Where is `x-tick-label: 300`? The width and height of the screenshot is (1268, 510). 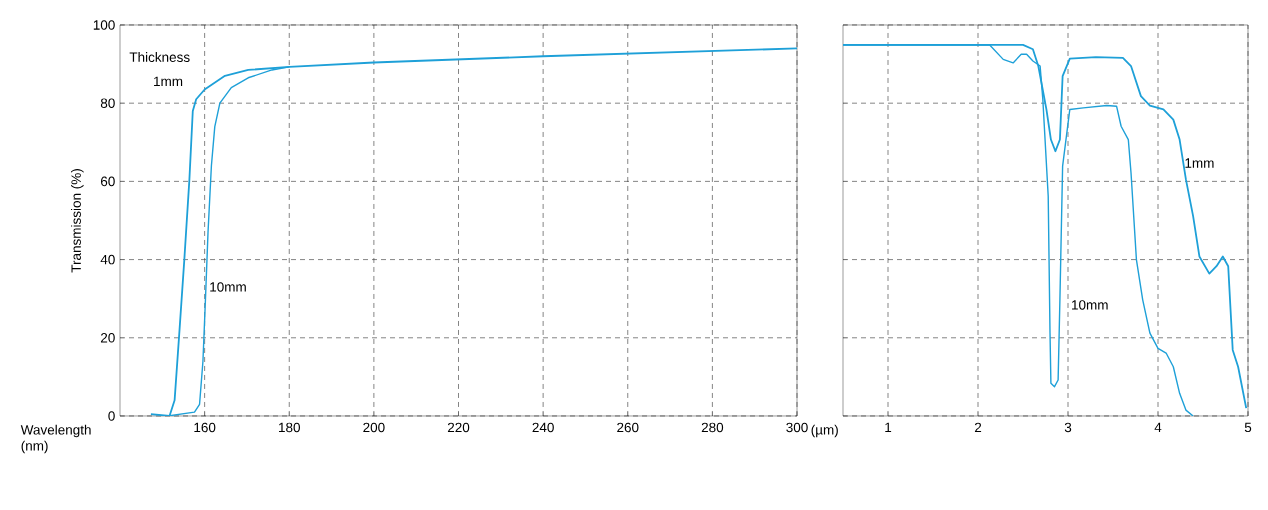
x-tick-label: 300 is located at coordinates (797, 427).